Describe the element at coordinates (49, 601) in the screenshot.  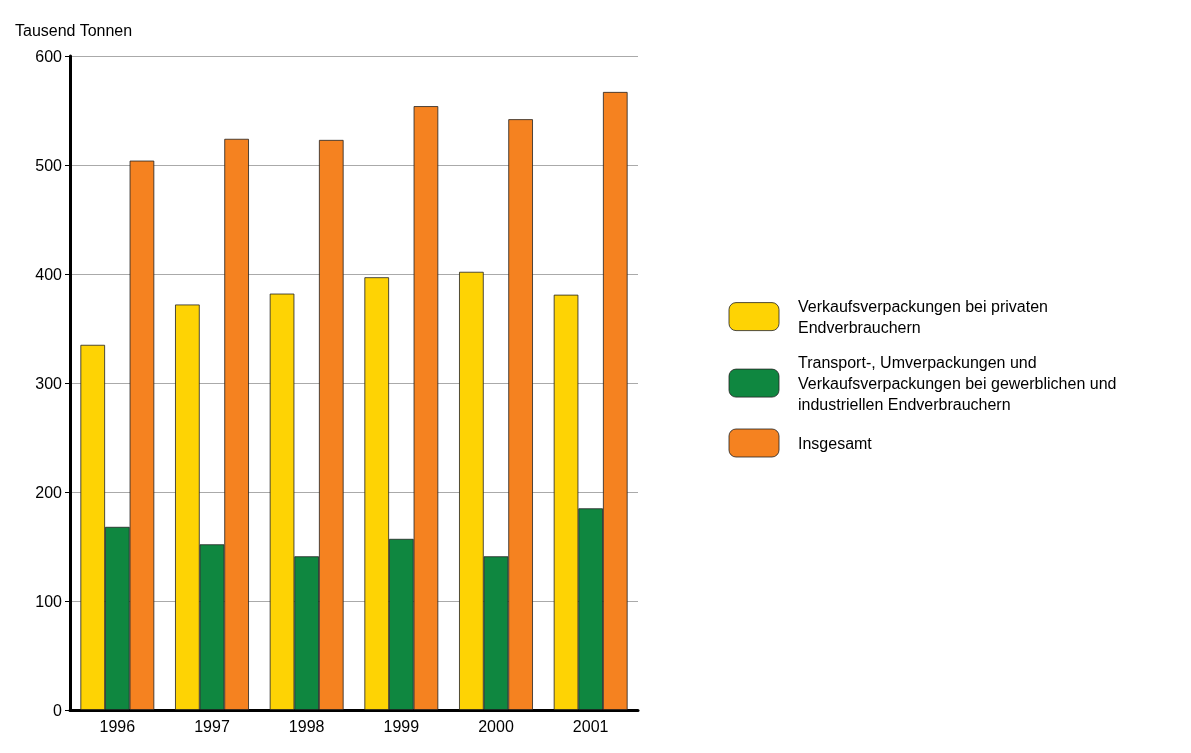
I see `y-tick-label: 100` at that location.